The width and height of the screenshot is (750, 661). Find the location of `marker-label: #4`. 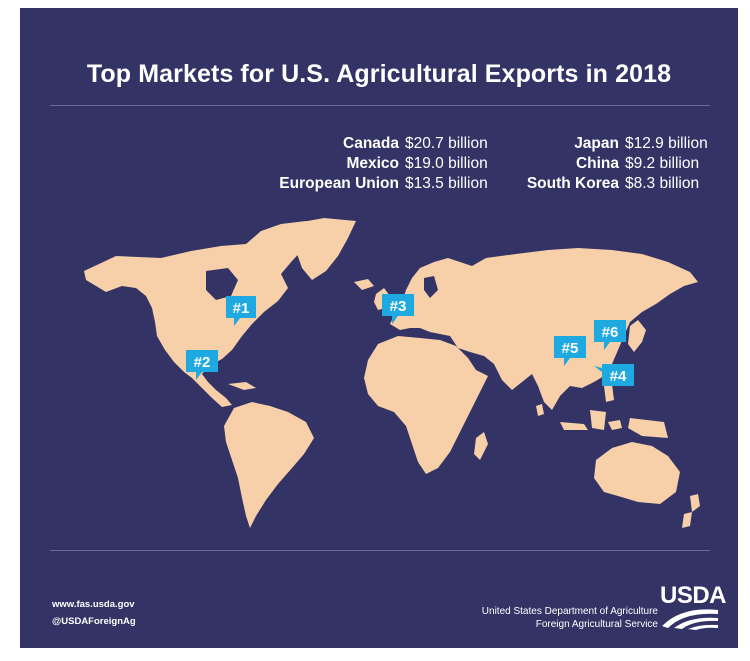

marker-label: #4 is located at coordinates (618, 376).